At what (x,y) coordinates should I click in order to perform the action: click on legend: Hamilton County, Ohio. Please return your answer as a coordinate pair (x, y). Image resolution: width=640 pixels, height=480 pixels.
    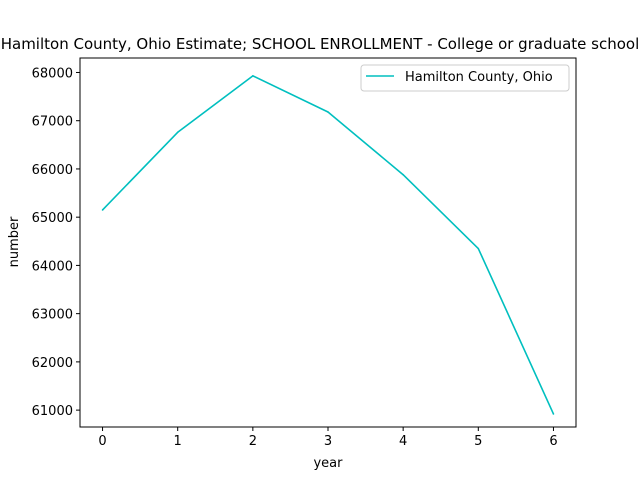
    Looking at the image, I should click on (465, 78).